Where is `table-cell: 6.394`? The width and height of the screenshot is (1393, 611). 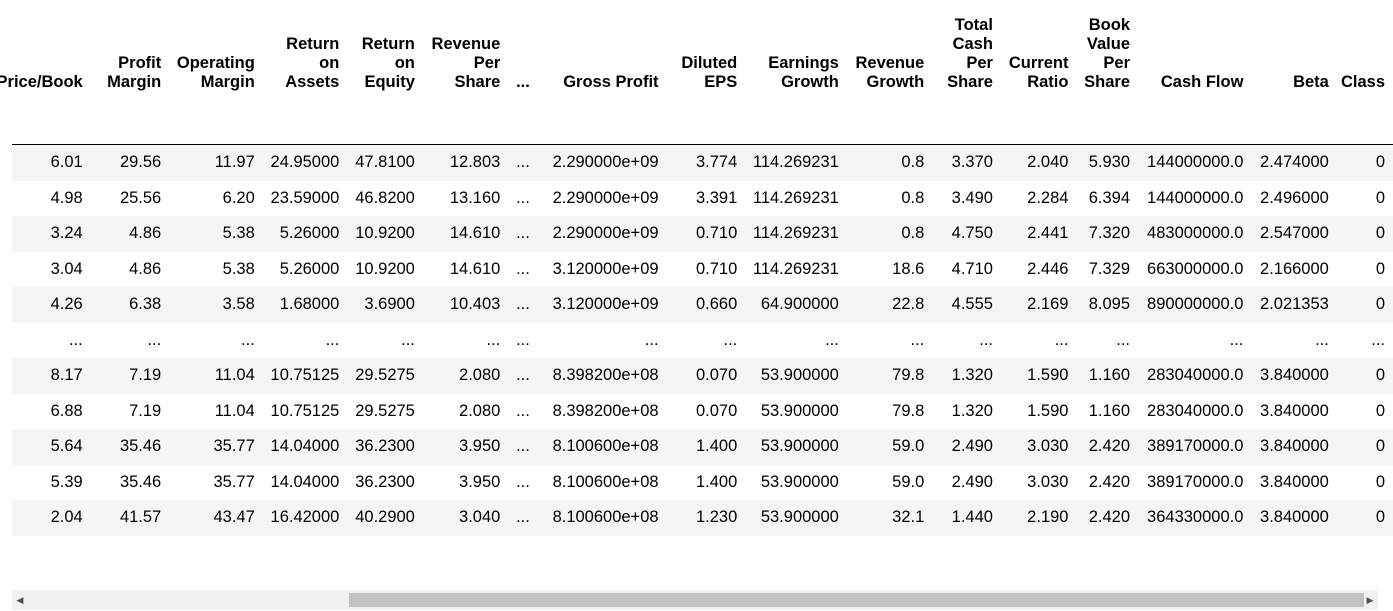 table-cell: 6.394 is located at coordinates (1107, 198).